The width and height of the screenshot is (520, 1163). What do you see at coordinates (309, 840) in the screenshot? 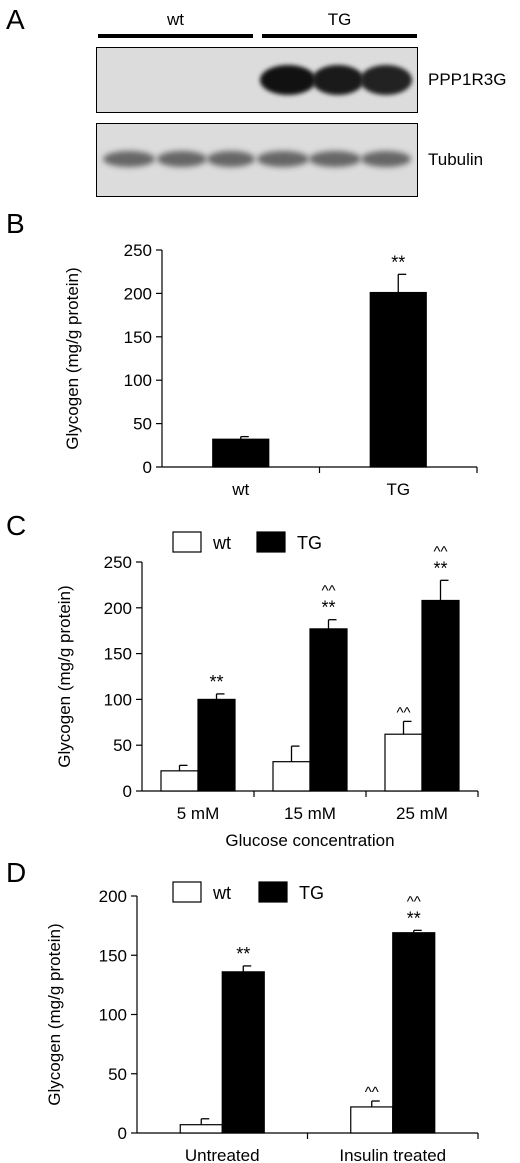
I see `x-axis-title: Glucose concentration` at bounding box center [309, 840].